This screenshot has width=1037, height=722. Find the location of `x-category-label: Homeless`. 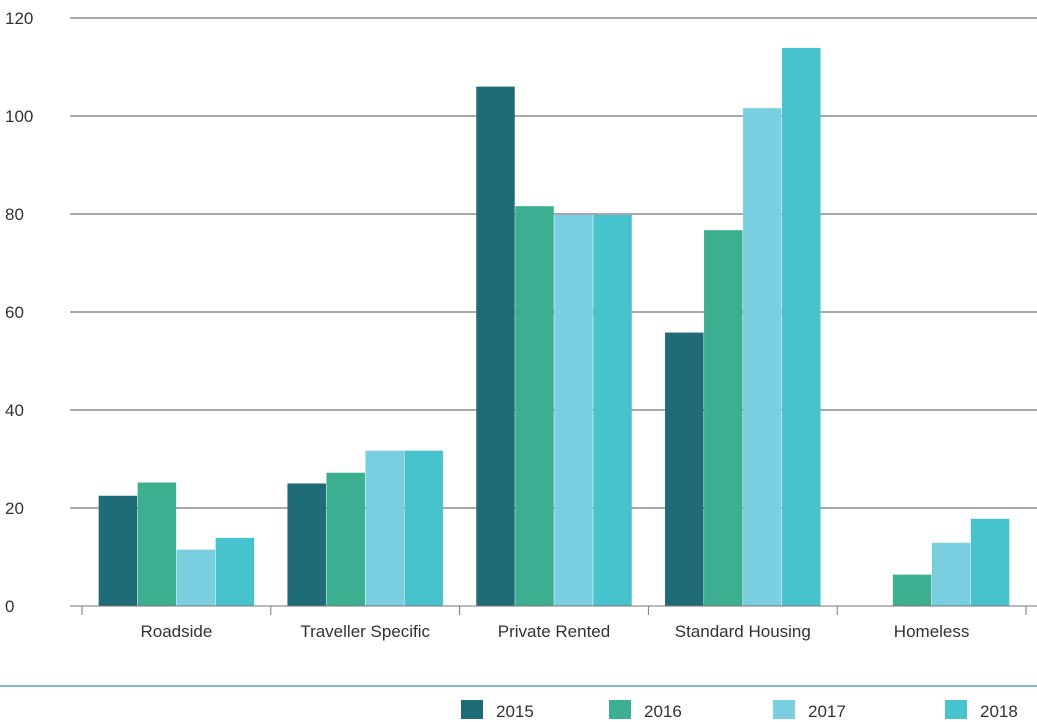

x-category-label: Homeless is located at coordinates (932, 631).